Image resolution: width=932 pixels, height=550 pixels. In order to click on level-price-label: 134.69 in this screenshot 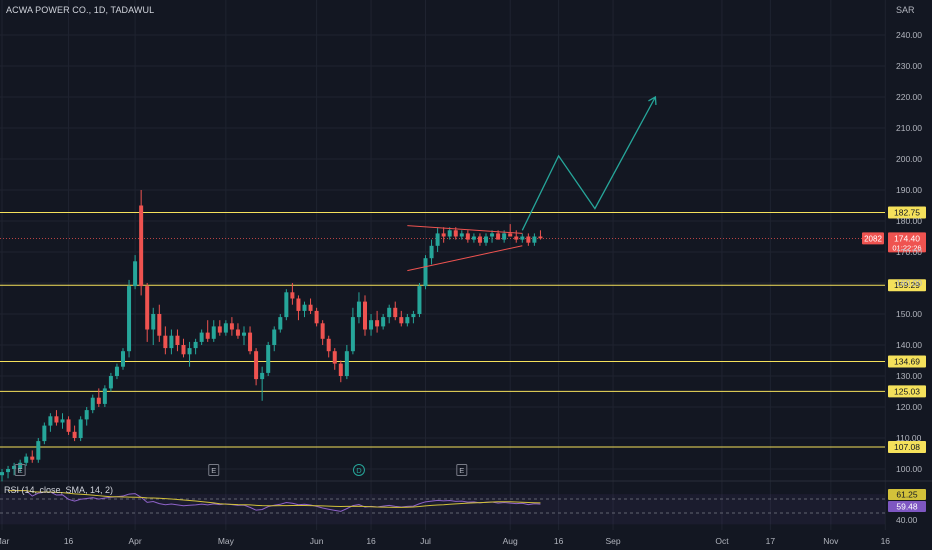, I will do `click(907, 361)`.